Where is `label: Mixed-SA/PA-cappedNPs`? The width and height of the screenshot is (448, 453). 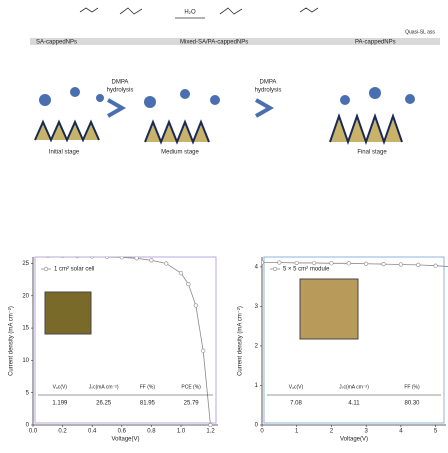
label: Mixed-SA/PA-cappedNPs is located at coordinates (214, 43).